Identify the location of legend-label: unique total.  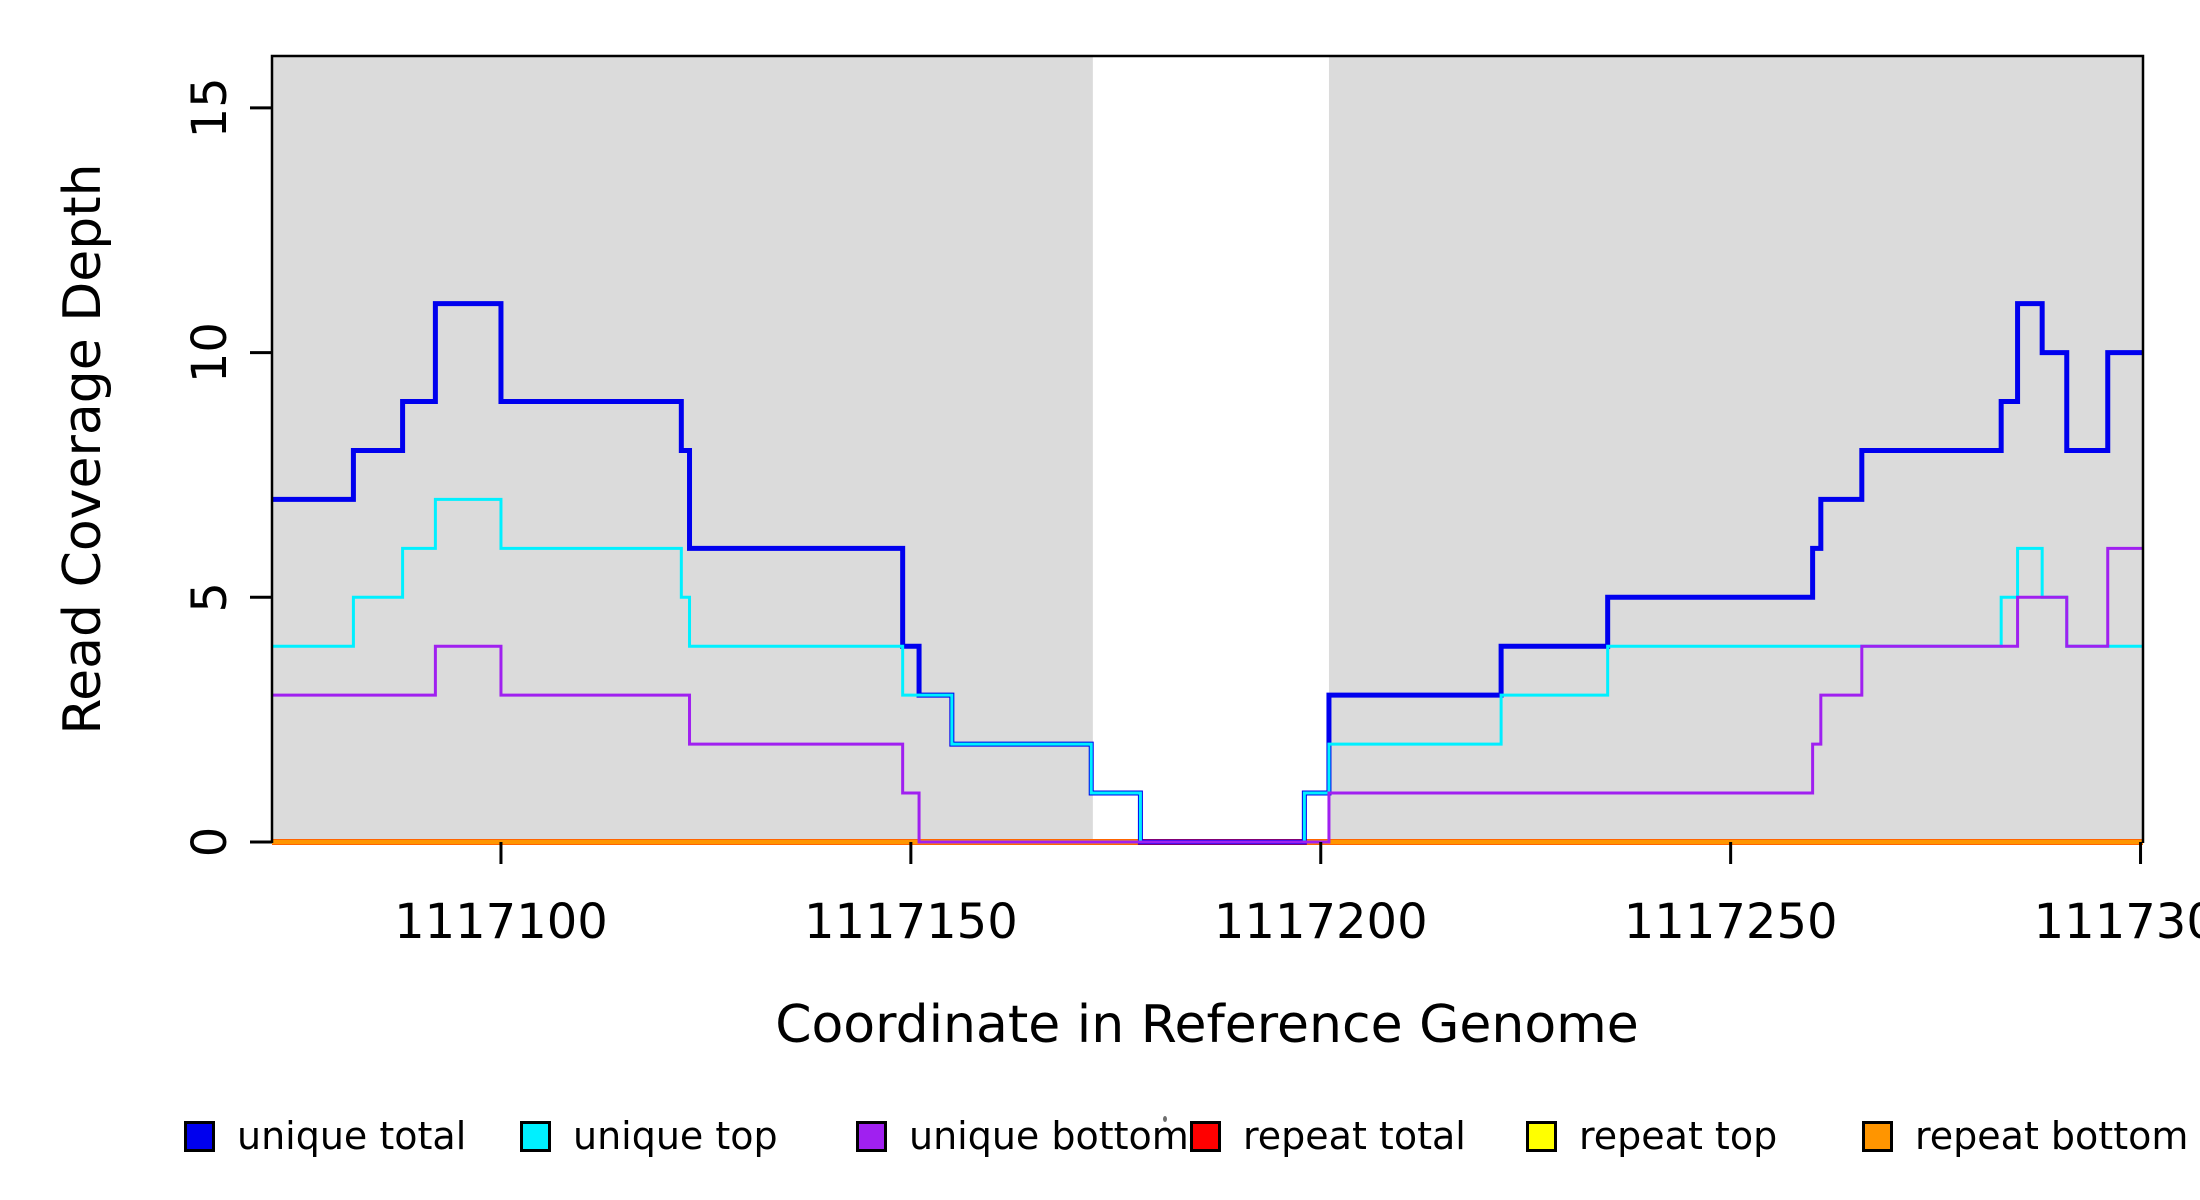
(352, 1136).